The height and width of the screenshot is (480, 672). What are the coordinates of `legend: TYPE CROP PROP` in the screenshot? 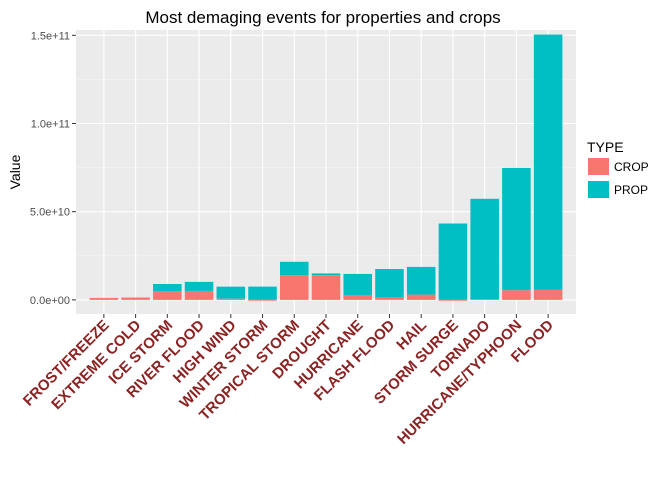 It's located at (618, 168).